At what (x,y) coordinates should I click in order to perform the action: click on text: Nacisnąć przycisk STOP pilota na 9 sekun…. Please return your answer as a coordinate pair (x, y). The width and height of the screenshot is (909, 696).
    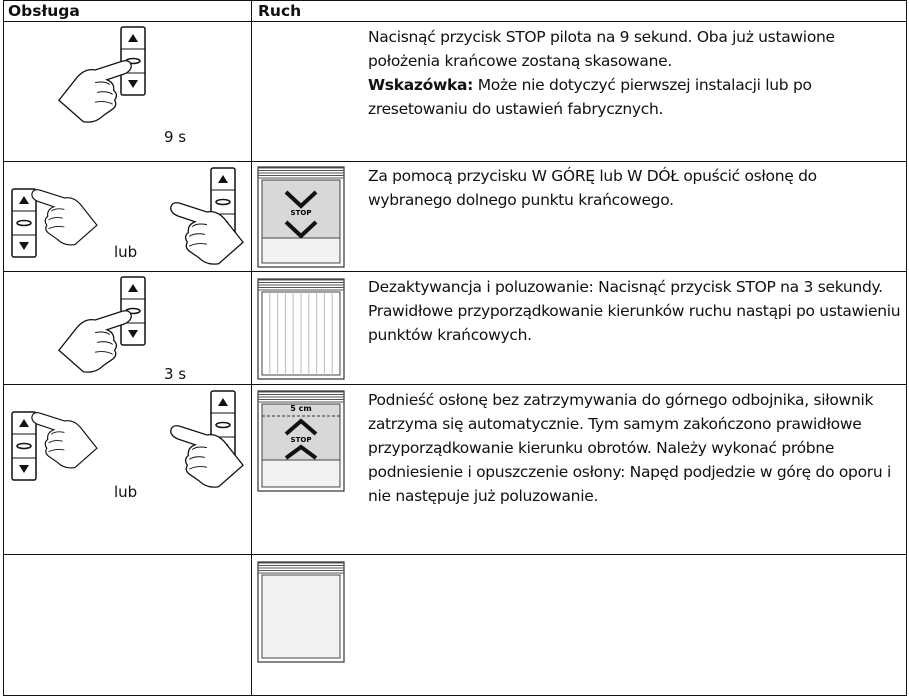
    Looking at the image, I should click on (601, 49).